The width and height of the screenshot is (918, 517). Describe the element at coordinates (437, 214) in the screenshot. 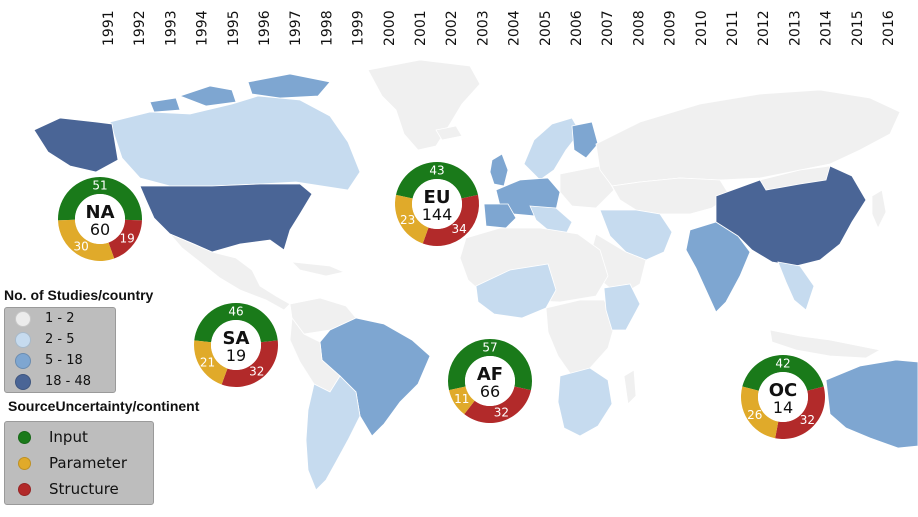

I see `continent-total: 144` at that location.